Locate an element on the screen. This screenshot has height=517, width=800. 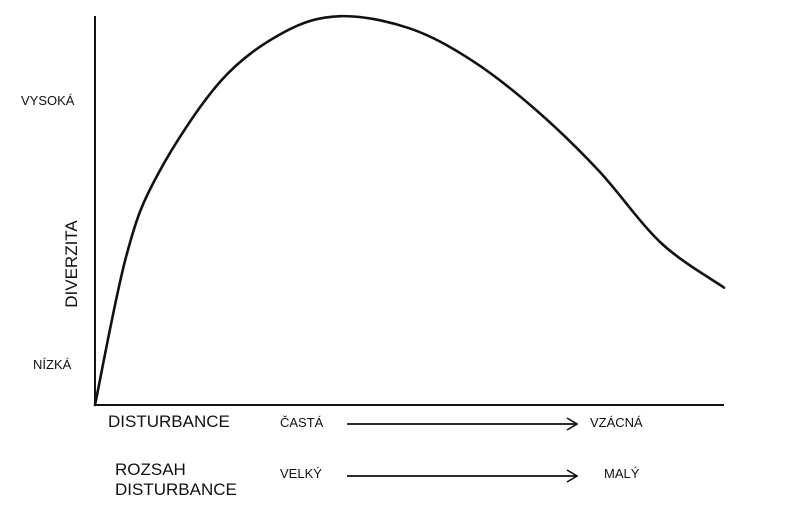
disturbance-scale-label-line1: ROZSAH is located at coordinates (150, 469).